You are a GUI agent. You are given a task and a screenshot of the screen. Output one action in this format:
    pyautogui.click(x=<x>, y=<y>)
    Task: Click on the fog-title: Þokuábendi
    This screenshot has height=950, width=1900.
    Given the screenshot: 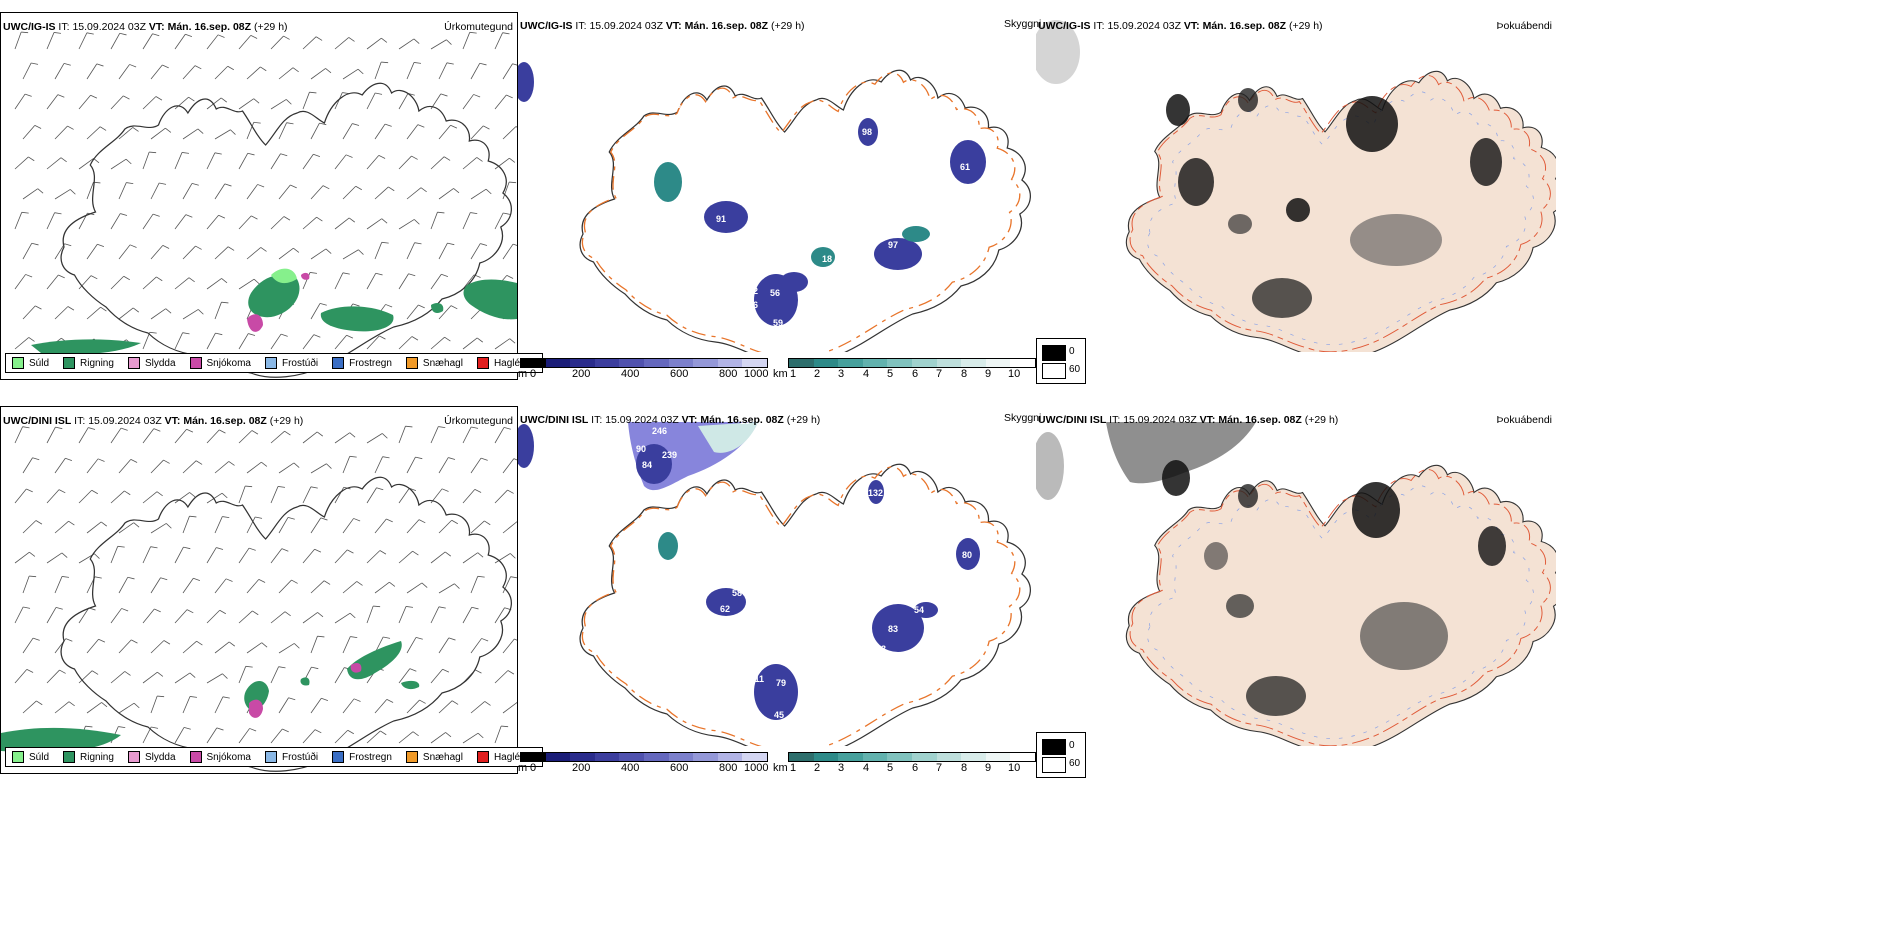 What is the action you would take?
    pyautogui.click(x=1524, y=420)
    